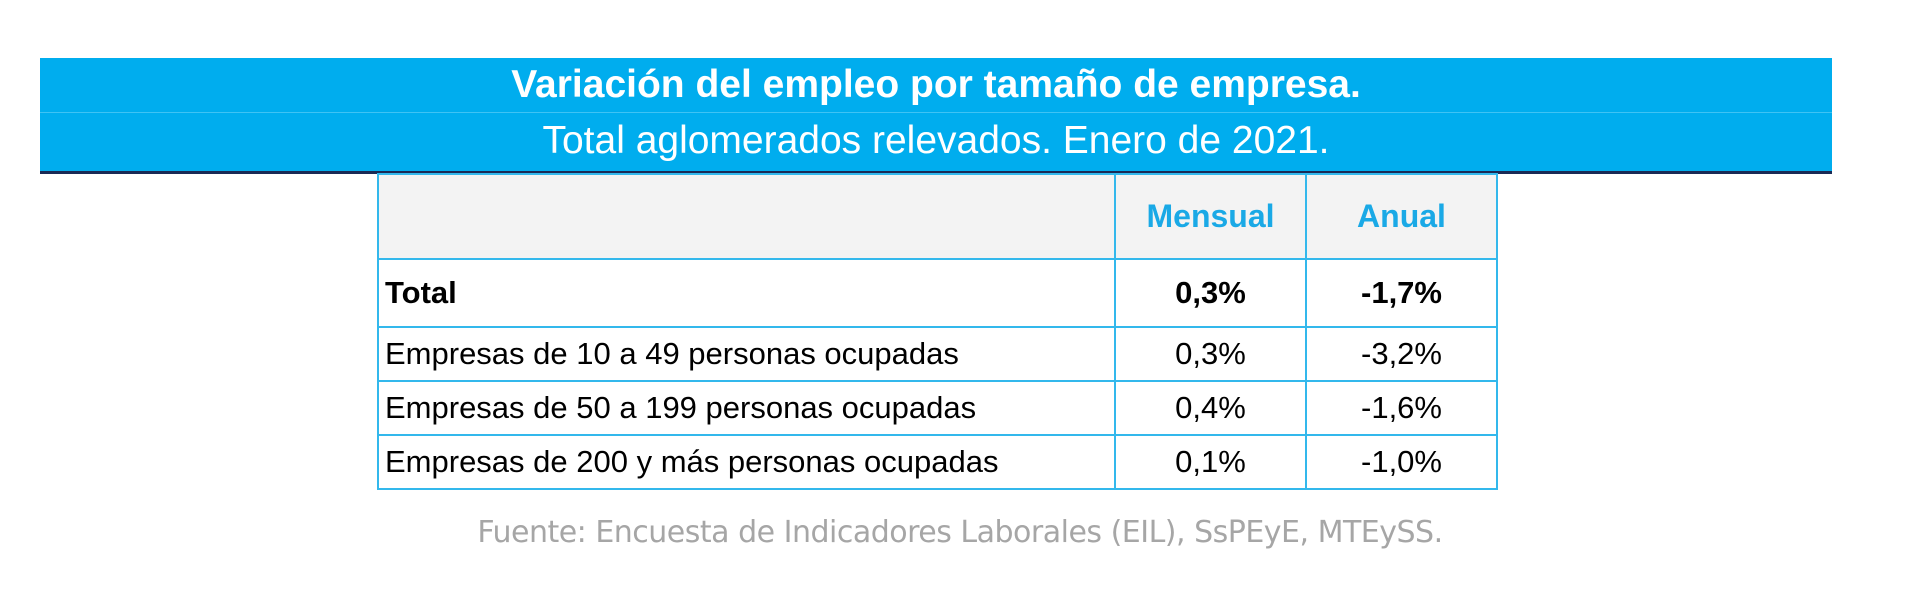 Image resolution: width=1920 pixels, height=605 pixels. What do you see at coordinates (1401, 293) in the screenshot?
I see `anual-value: -1,7%` at bounding box center [1401, 293].